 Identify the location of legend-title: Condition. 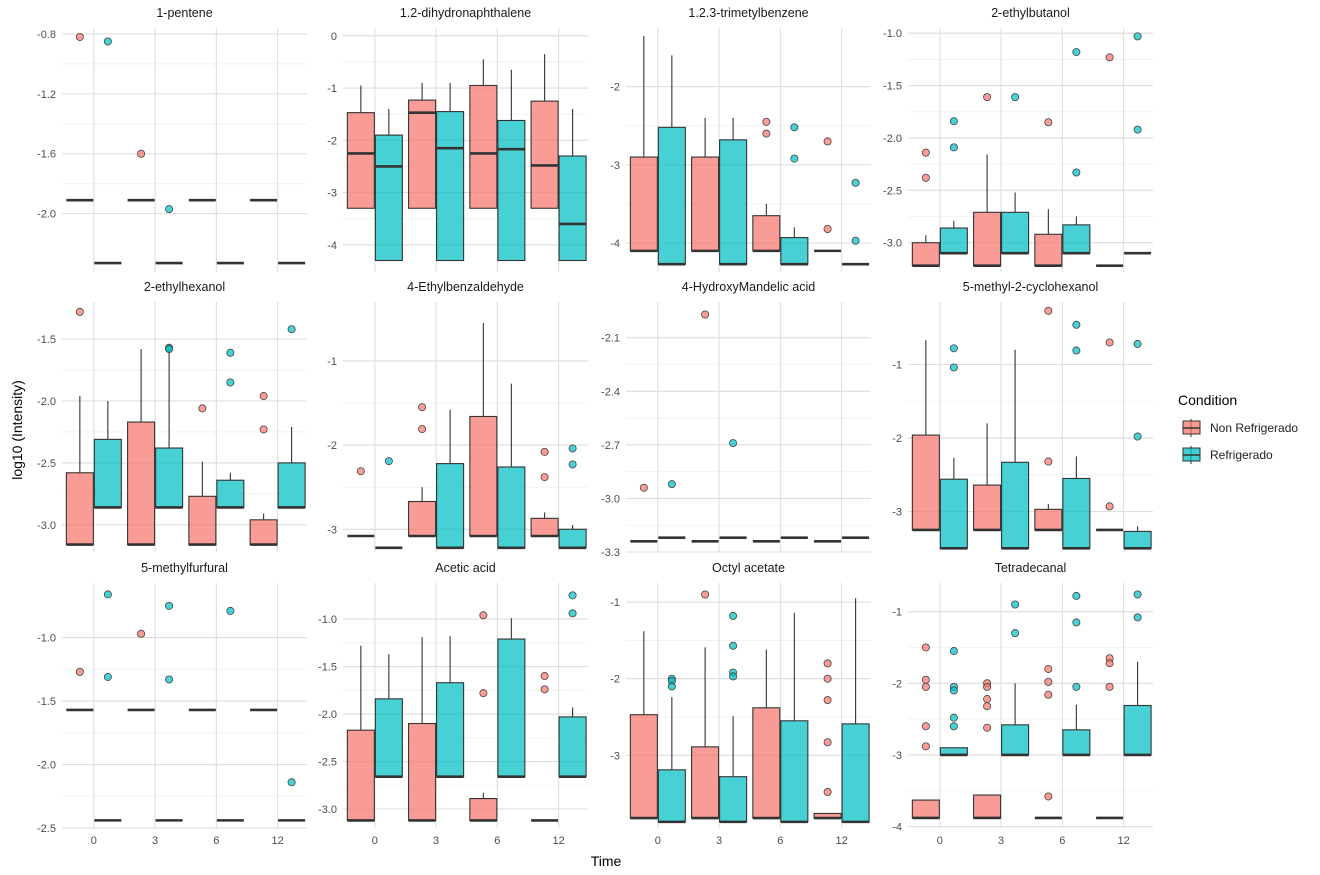
(1207, 400).